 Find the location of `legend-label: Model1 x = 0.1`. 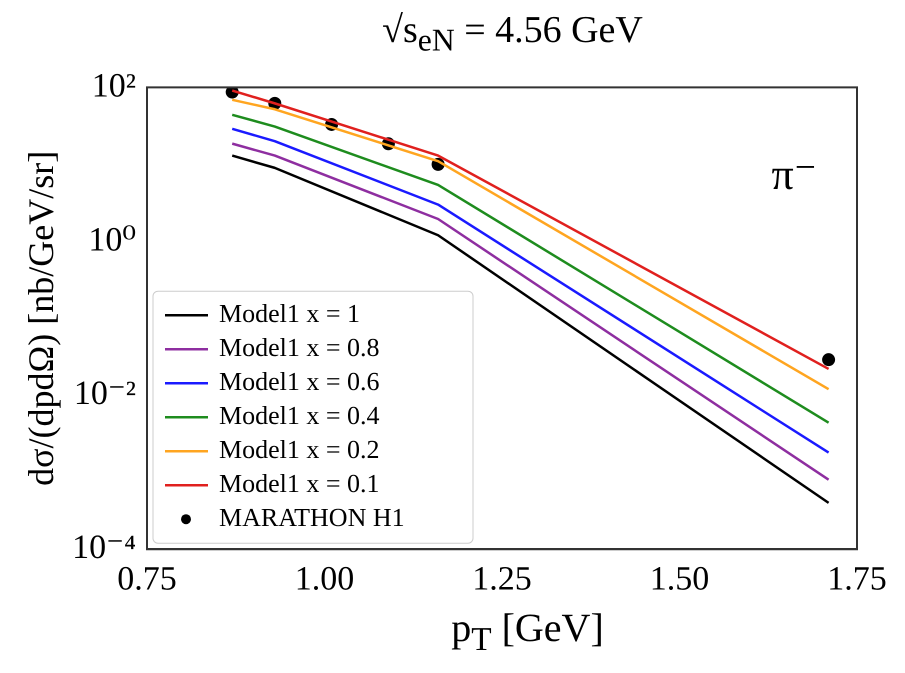

legend-label: Model1 x = 0.1 is located at coordinates (299, 483).